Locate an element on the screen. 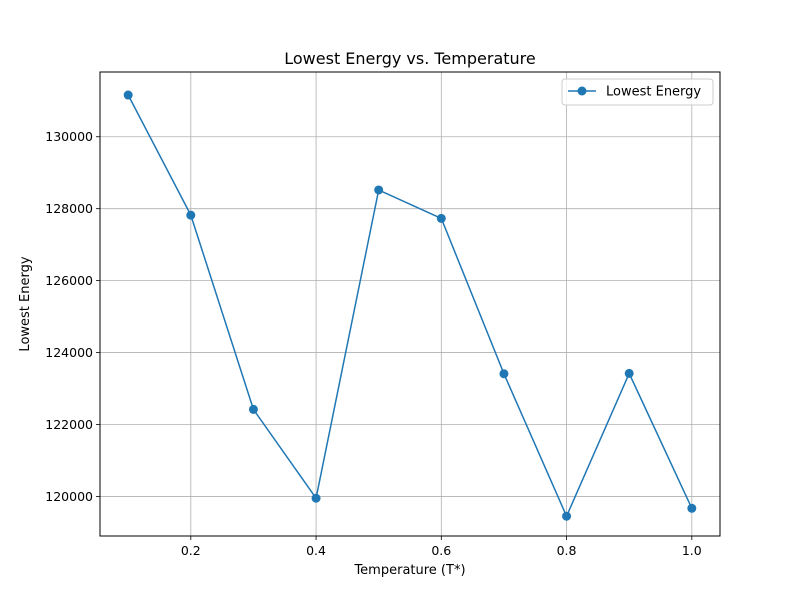  y-tick-label: 124000 is located at coordinates (69, 352).